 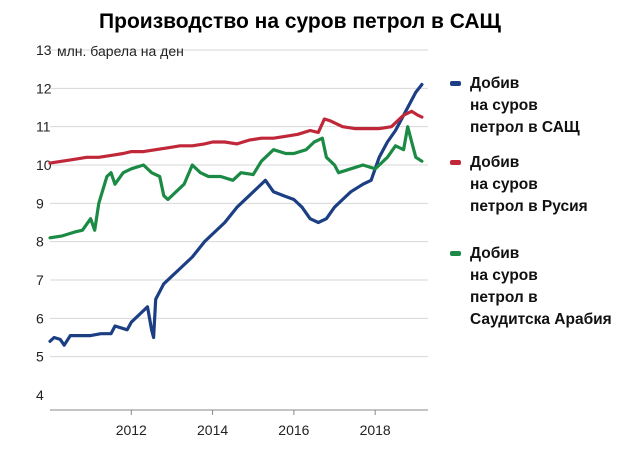 What do you see at coordinates (40, 280) in the screenshot?
I see `y-tick-label: 7` at bounding box center [40, 280].